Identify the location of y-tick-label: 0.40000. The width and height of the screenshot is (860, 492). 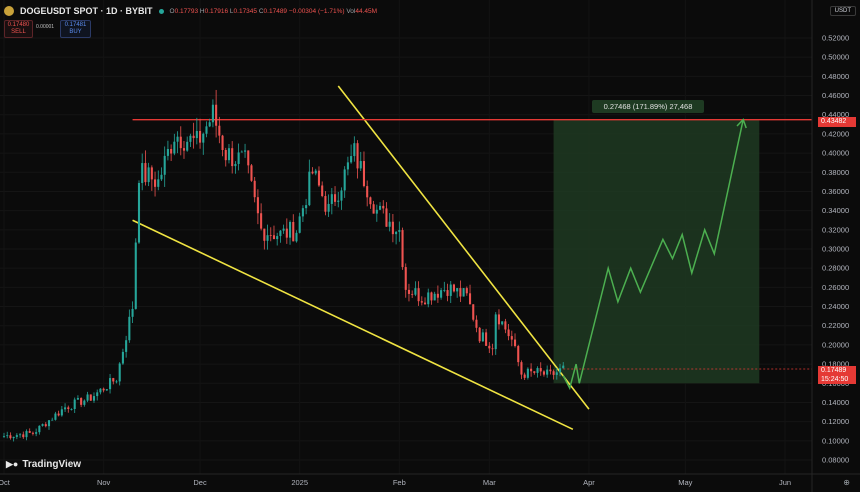
(835, 153).